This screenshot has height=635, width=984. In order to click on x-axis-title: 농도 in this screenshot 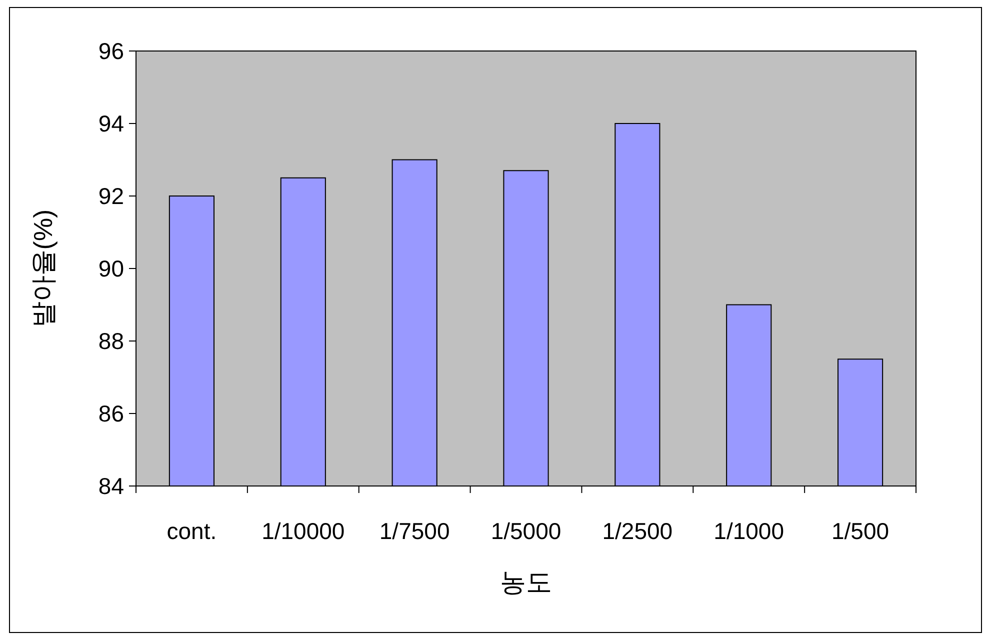, I will do `click(526, 582)`.